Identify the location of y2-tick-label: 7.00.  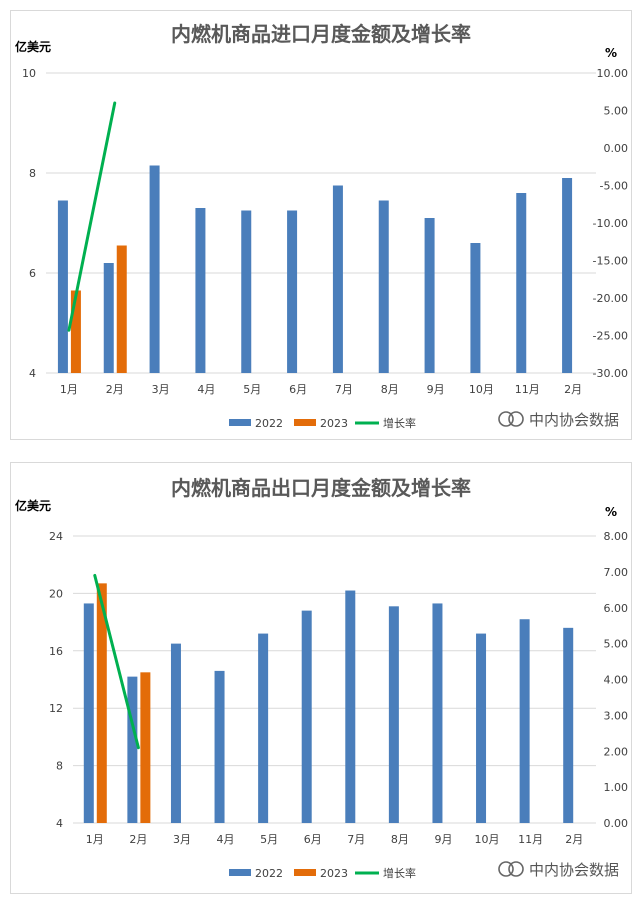
(616, 572).